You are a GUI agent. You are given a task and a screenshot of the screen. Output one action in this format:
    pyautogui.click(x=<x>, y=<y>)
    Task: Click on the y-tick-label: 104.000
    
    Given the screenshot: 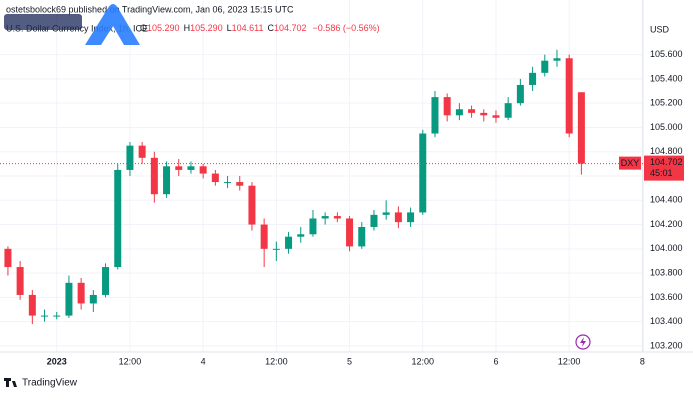 What is the action you would take?
    pyautogui.click(x=666, y=248)
    